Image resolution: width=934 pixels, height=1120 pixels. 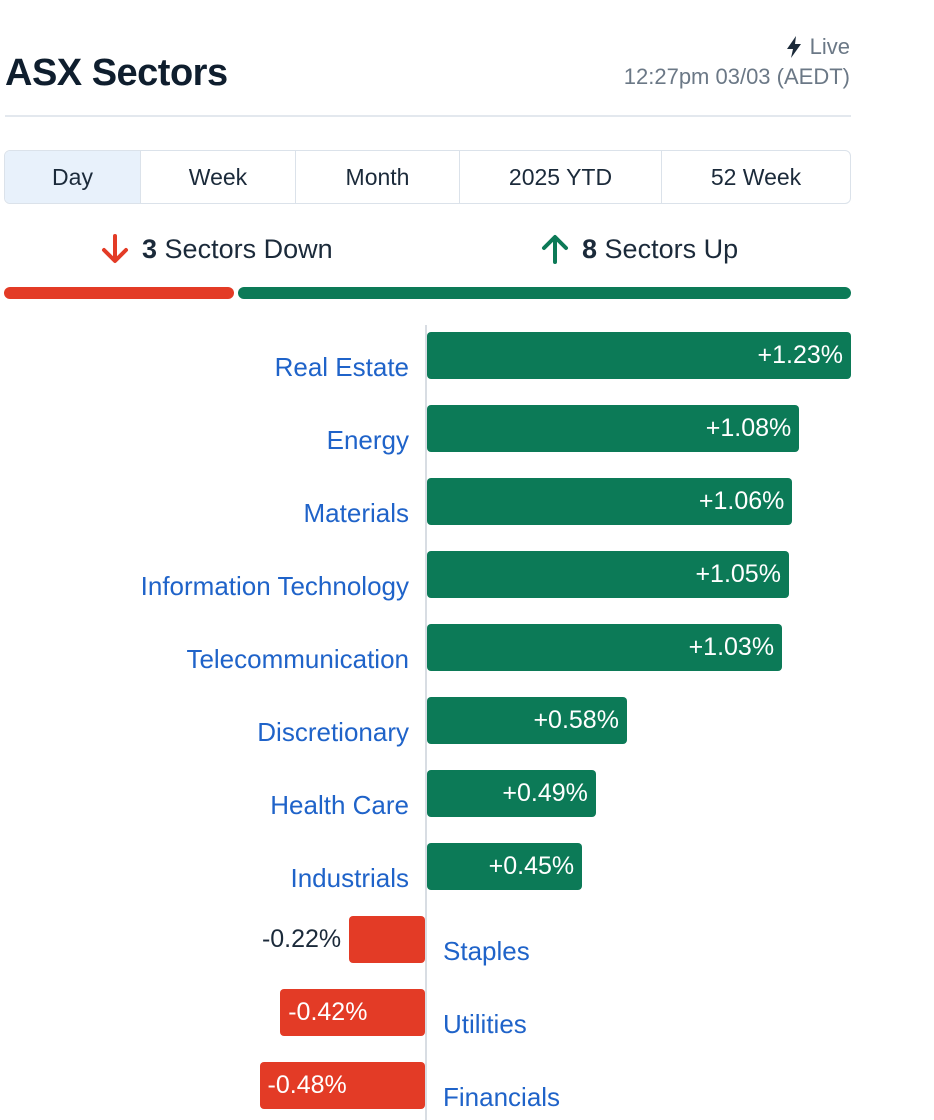 What do you see at coordinates (800, 355) in the screenshot?
I see `value-label-real-estate: +1.23%` at bounding box center [800, 355].